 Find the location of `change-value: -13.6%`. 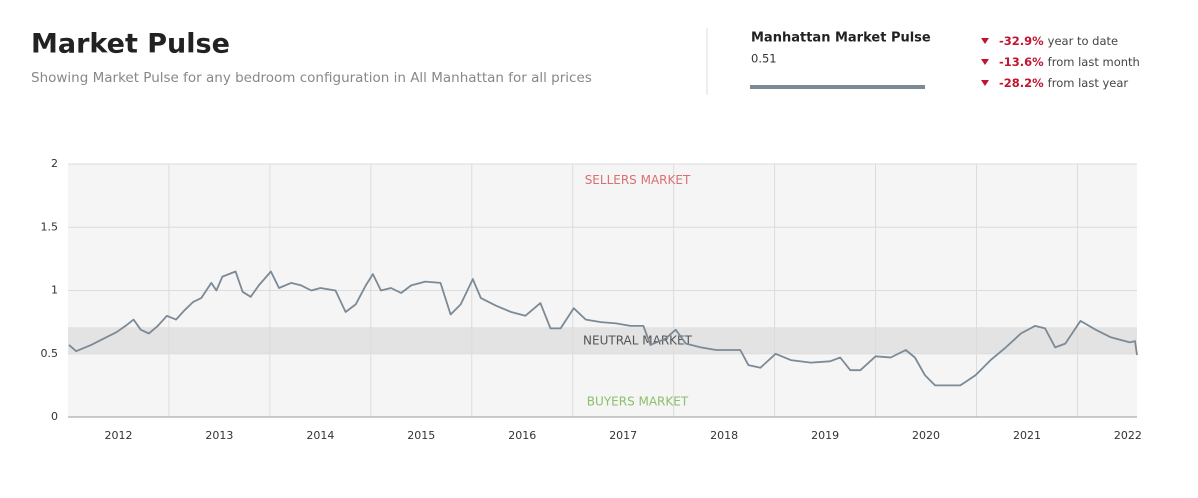

change-value: -13.6% is located at coordinates (1021, 62).